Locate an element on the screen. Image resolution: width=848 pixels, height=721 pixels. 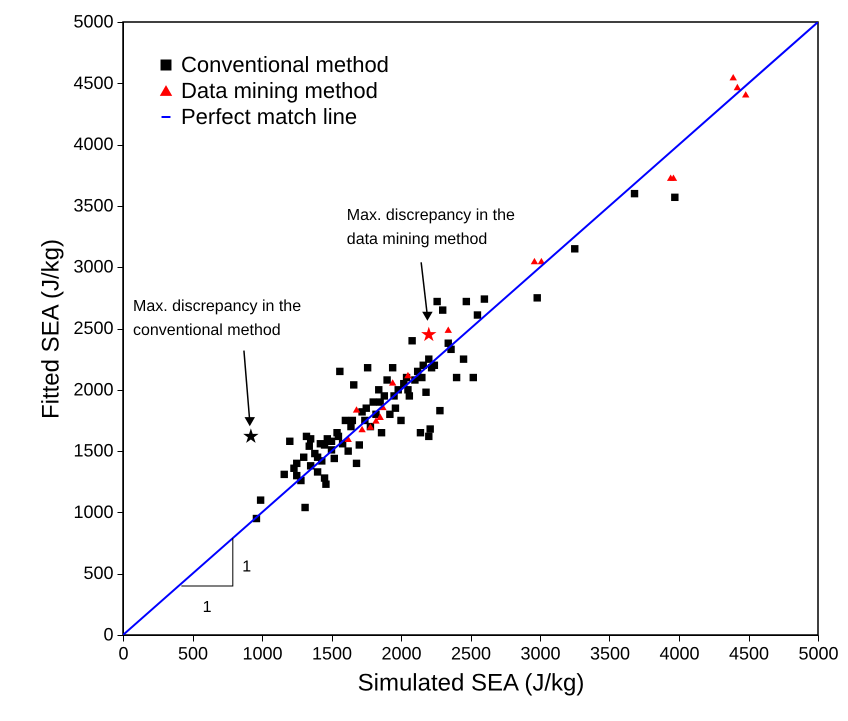
annotation: Max. discrepancy in the data mining method is located at coordinates (430, 227).